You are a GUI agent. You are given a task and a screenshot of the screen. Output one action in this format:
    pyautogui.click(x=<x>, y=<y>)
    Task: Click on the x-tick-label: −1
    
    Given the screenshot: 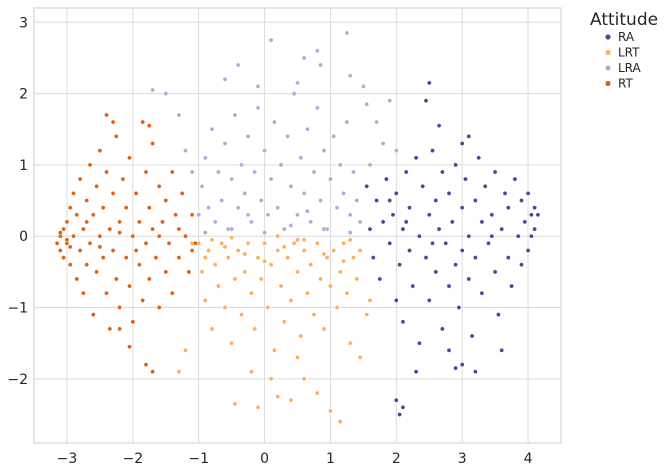 What is the action you would take?
    pyautogui.click(x=198, y=459)
    